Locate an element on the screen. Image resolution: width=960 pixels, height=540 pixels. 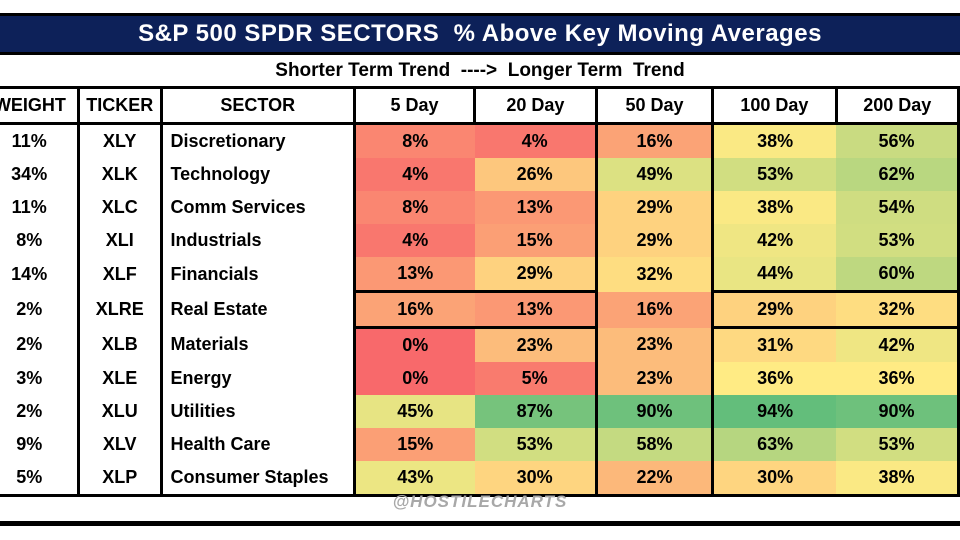
value-cell-100-day: 42% is located at coordinates (774, 240).